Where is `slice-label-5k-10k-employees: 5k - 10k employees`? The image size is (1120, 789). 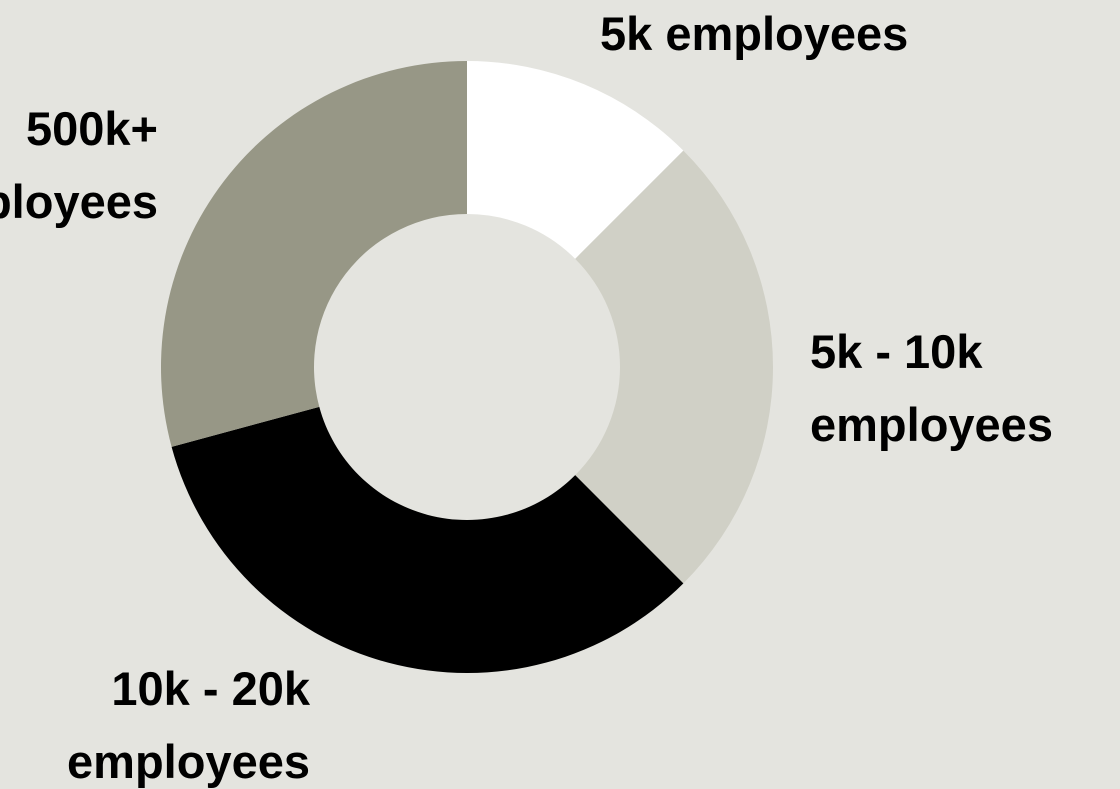
slice-label-5k-10k-employees: 5k - 10k employees is located at coordinates (931, 388).